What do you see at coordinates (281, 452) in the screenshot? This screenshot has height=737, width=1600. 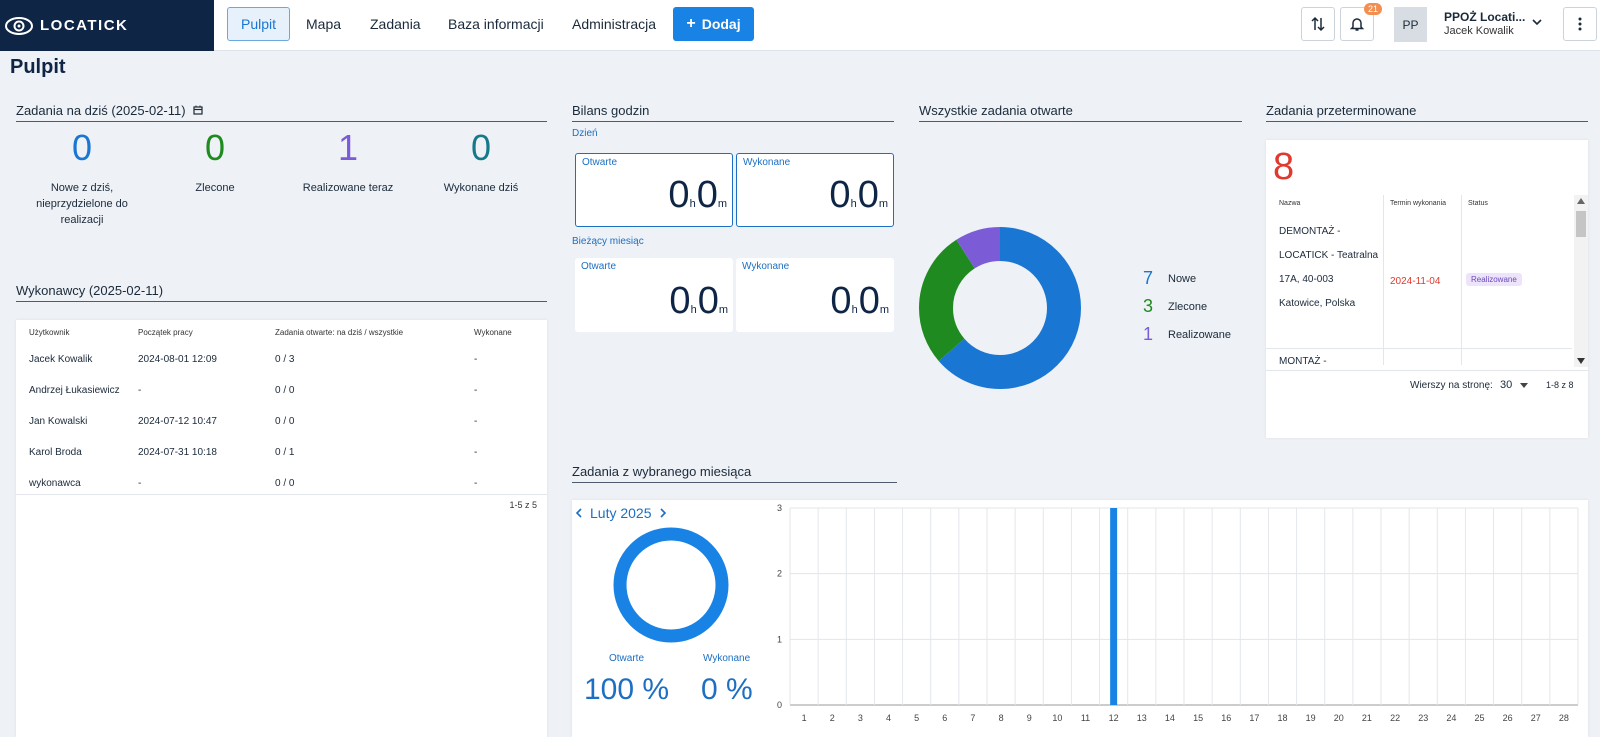 I see `table-row: Karol Broda 2024-07-31 10:18 0 / 1 -` at bounding box center [281, 452].